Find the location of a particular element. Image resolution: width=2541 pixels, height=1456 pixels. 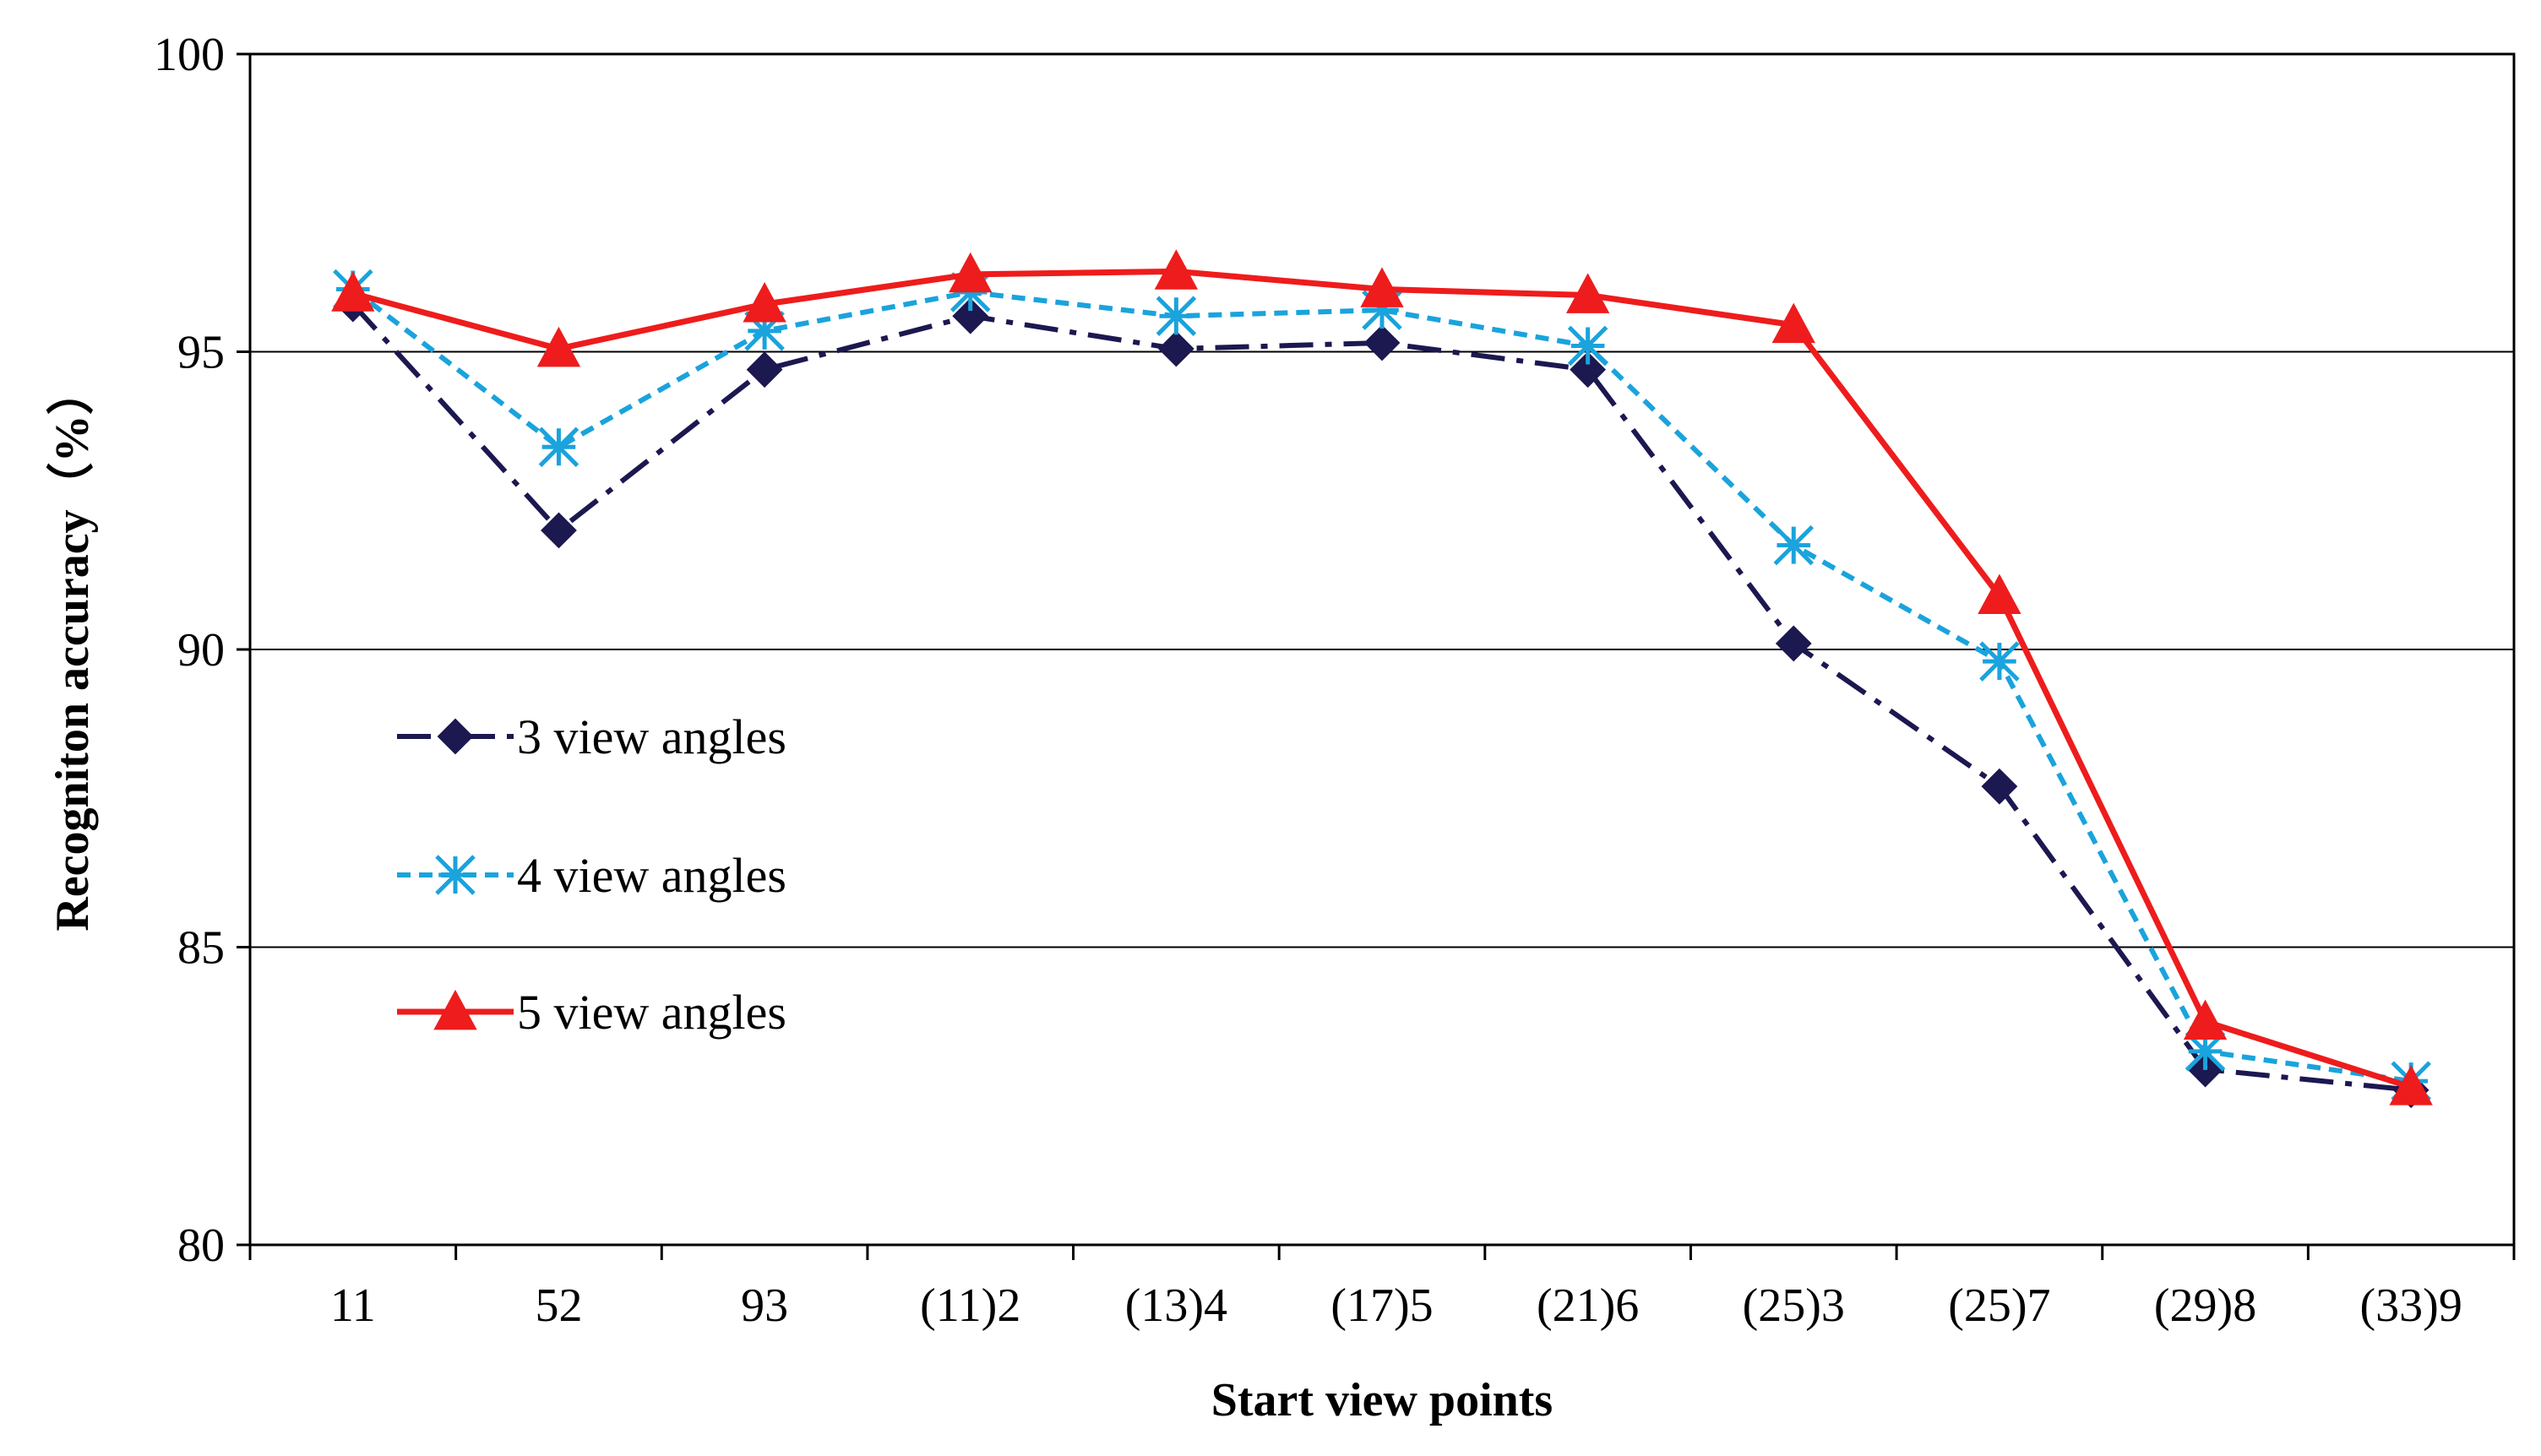

y-tick-label: 90 is located at coordinates (201, 650).